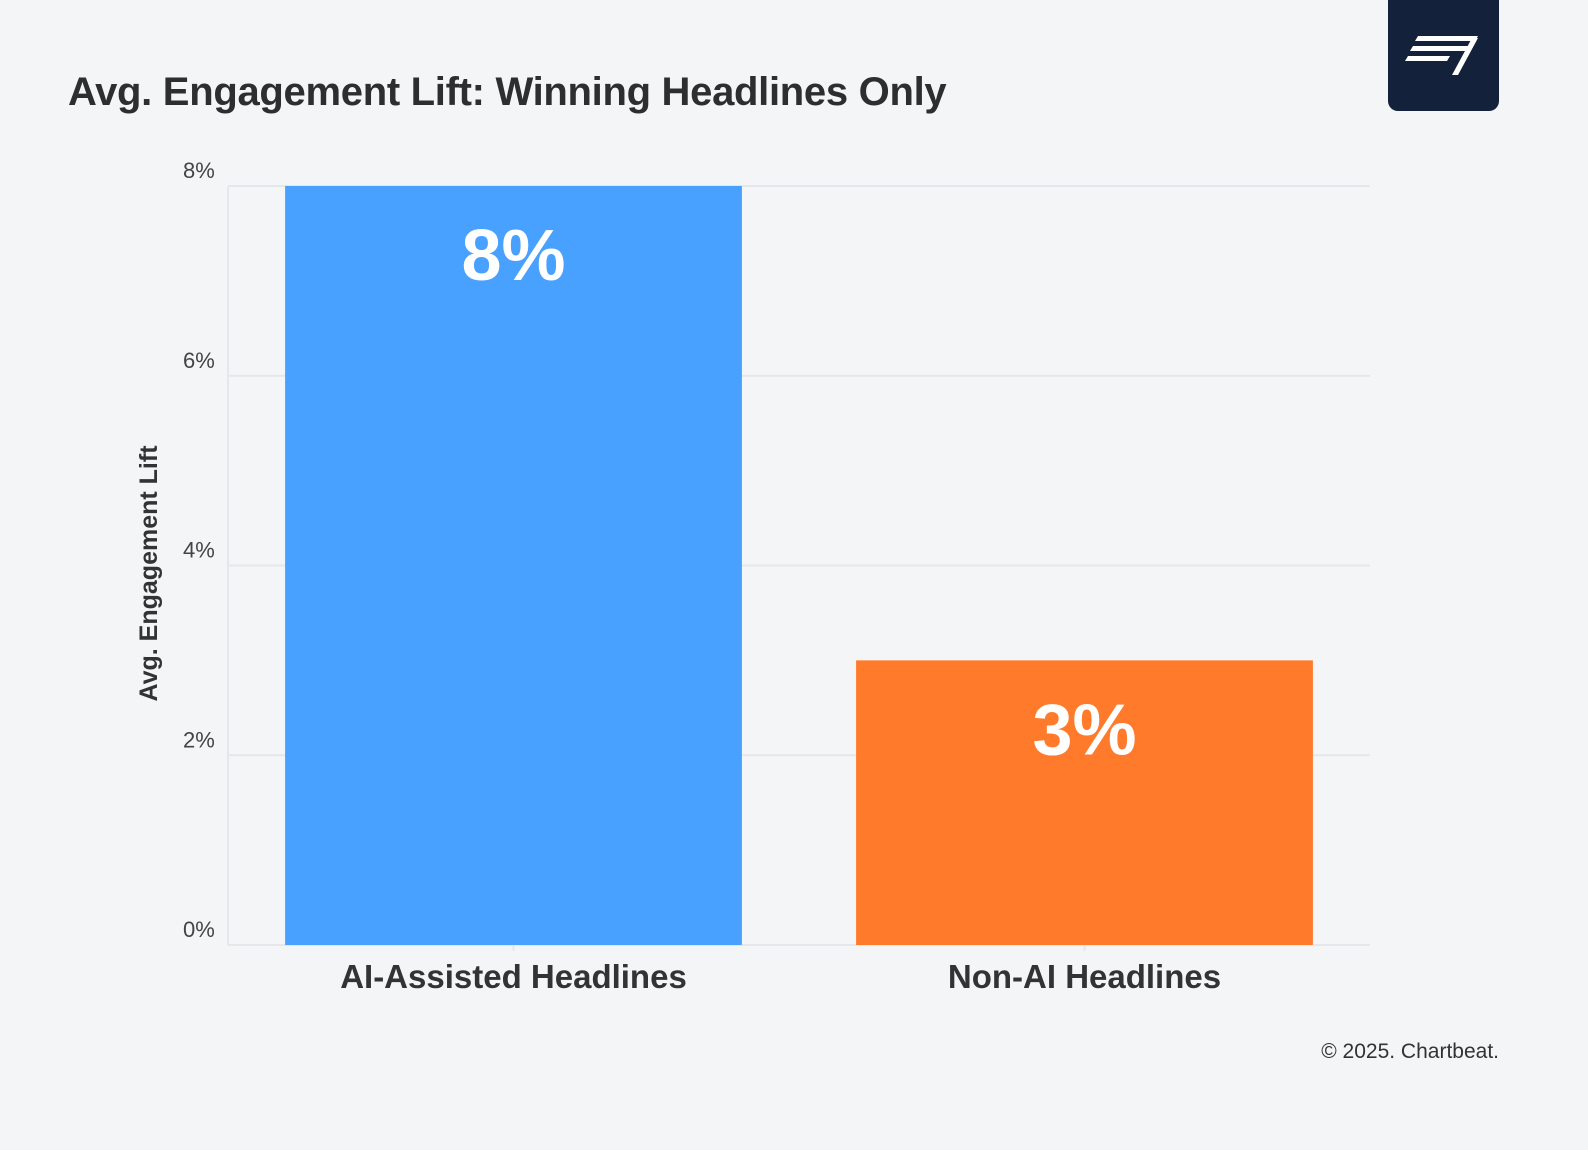  I want to click on x-category-label: Non-AI Headlines, so click(1084, 976).